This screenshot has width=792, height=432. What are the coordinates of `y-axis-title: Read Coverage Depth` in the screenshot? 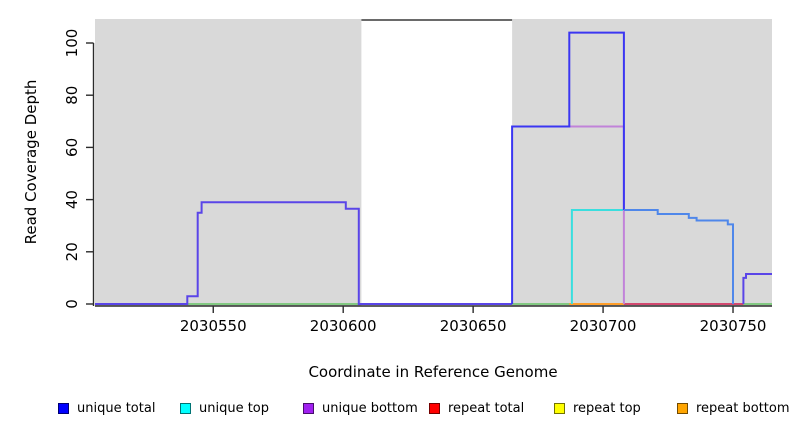 It's located at (31, 162).